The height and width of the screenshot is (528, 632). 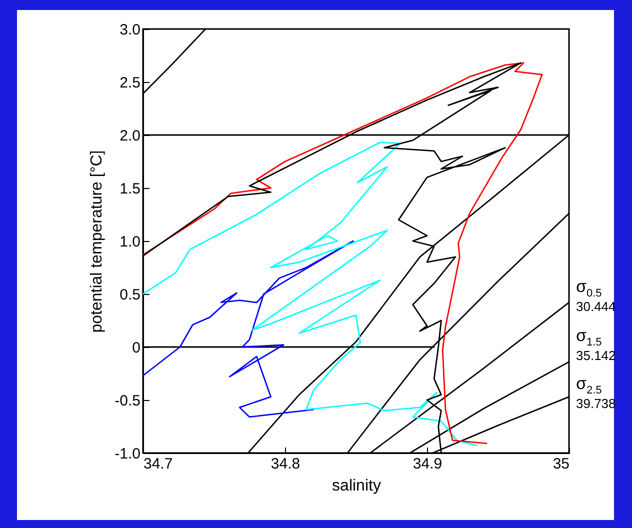 What do you see at coordinates (158, 464) in the screenshot?
I see `x-tick-label: 34.7` at bounding box center [158, 464].